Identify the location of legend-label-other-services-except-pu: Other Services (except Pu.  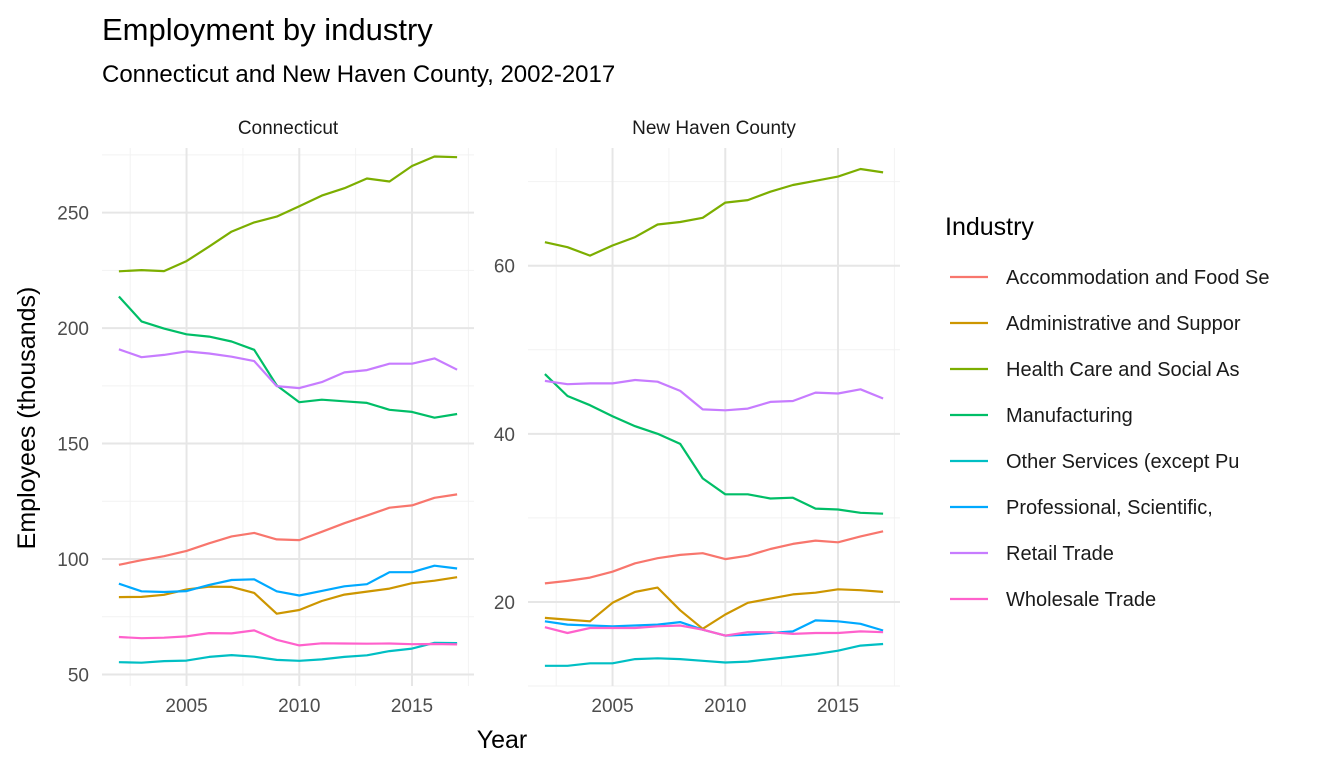
(1122, 462).